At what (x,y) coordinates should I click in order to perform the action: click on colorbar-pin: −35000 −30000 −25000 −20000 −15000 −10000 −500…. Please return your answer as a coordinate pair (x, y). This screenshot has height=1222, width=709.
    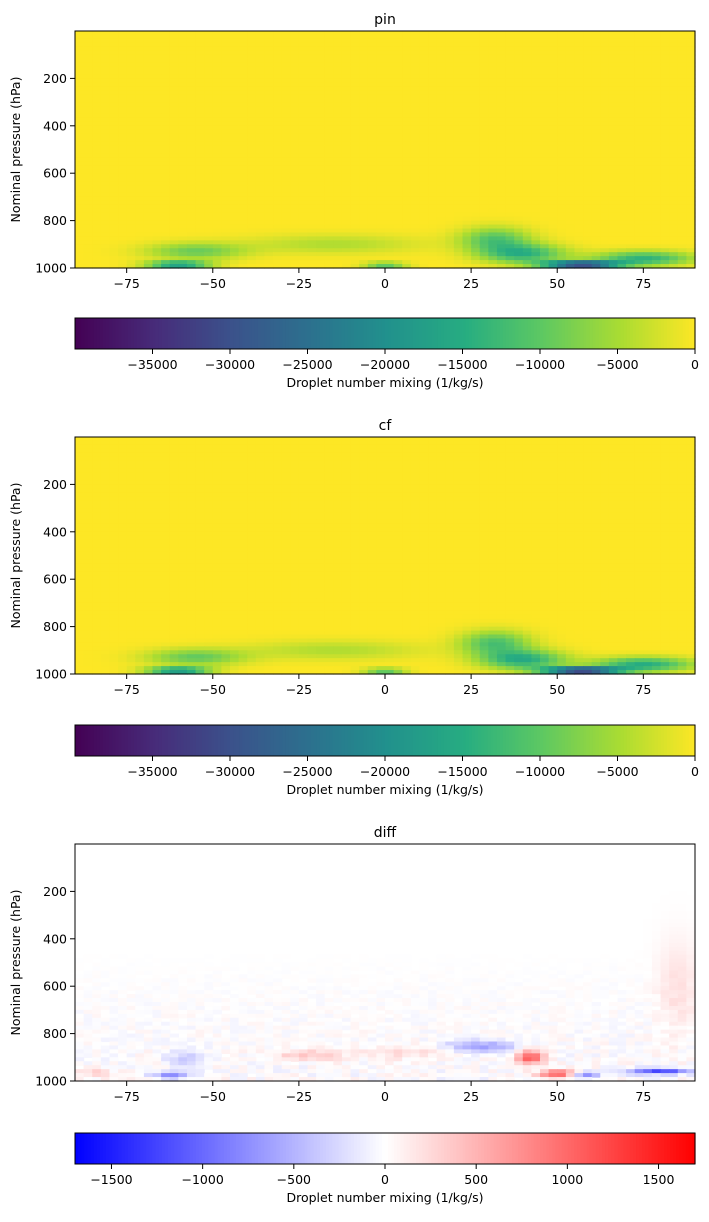
    Looking at the image, I should click on (387, 354).